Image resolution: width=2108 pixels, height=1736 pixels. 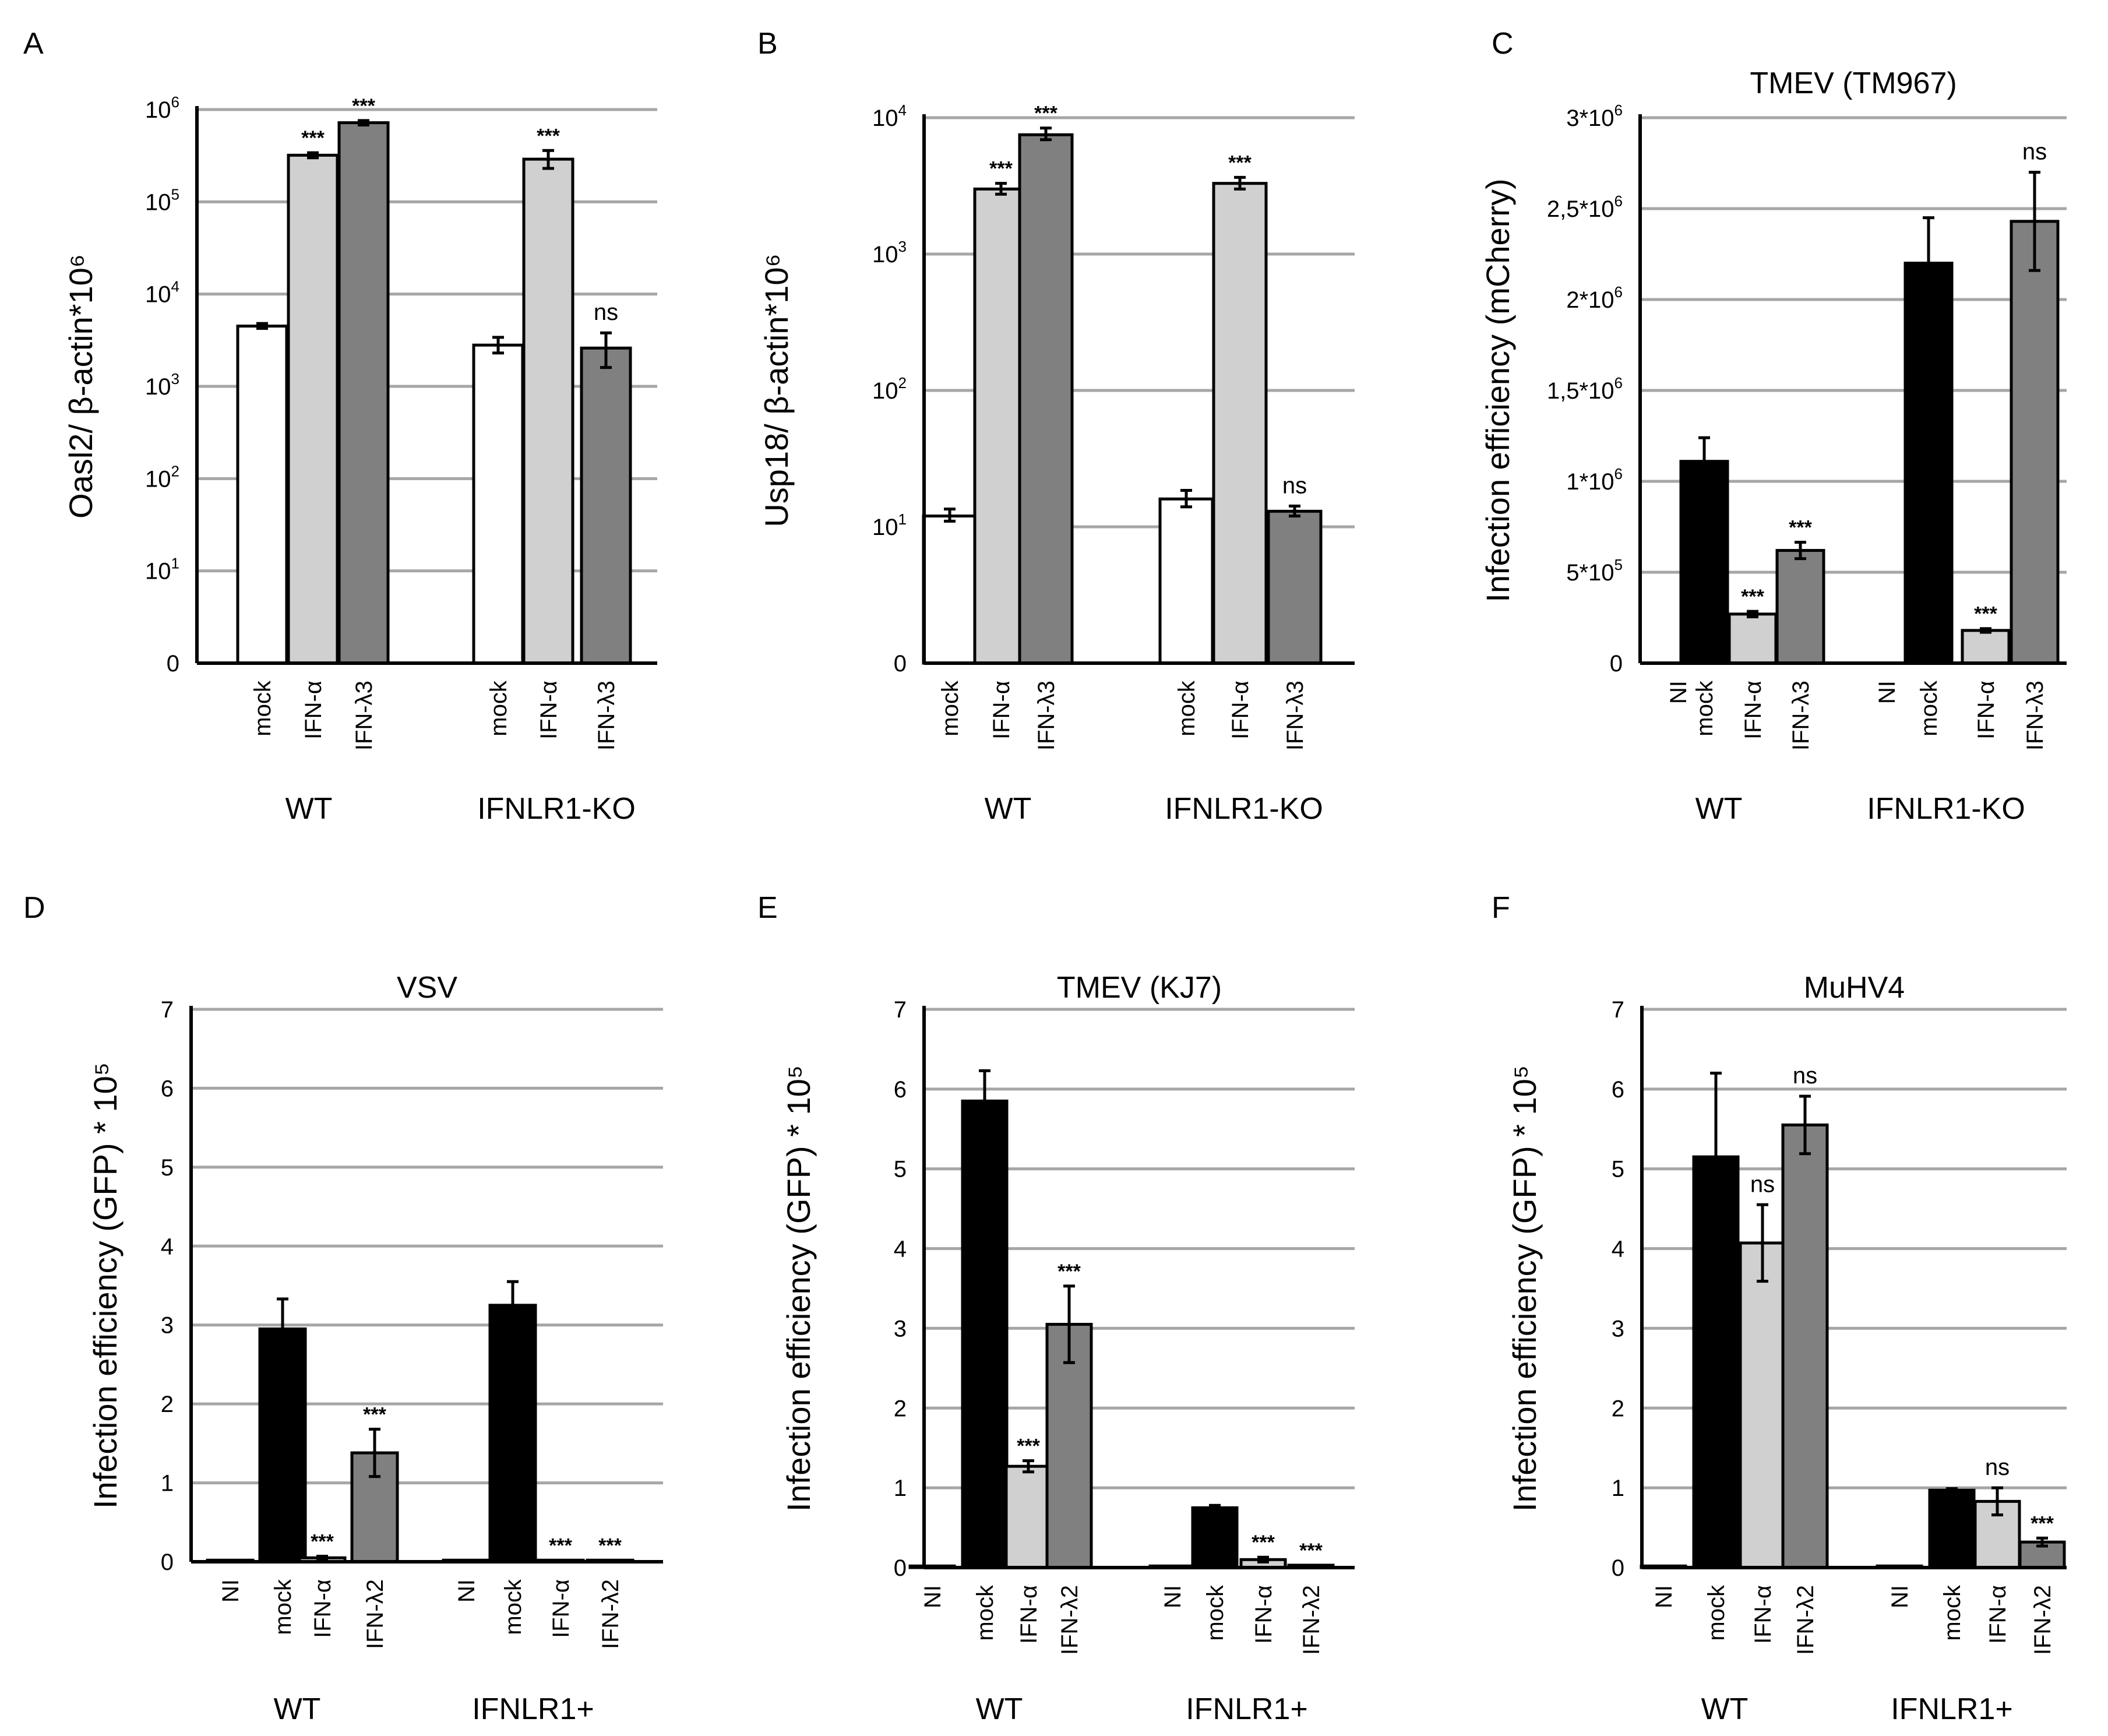 What do you see at coordinates (533, 1709) in the screenshot?
I see `group-label: IFNLR1+` at bounding box center [533, 1709].